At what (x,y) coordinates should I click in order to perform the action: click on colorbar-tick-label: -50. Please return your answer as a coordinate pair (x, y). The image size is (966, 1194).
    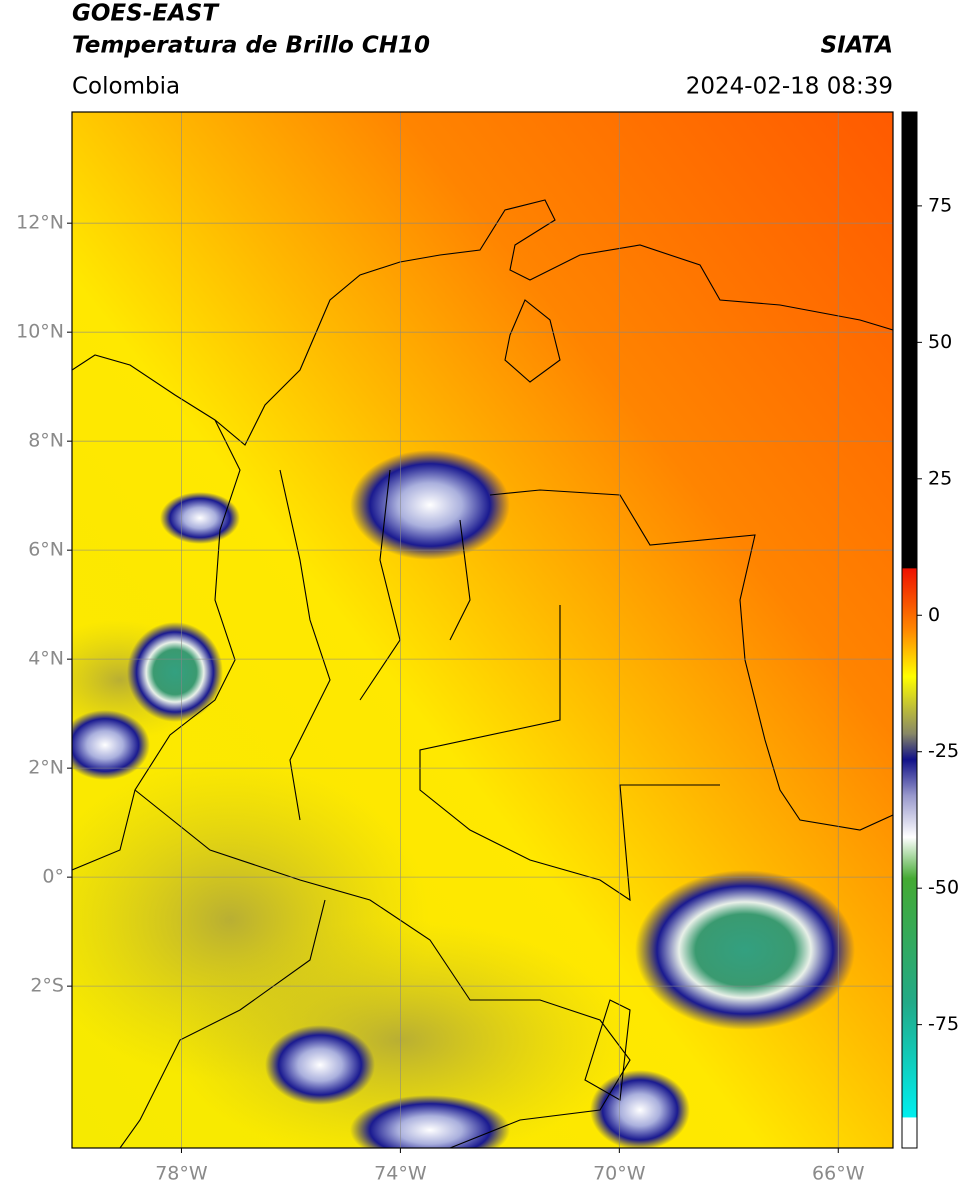
    Looking at the image, I should click on (943, 888).